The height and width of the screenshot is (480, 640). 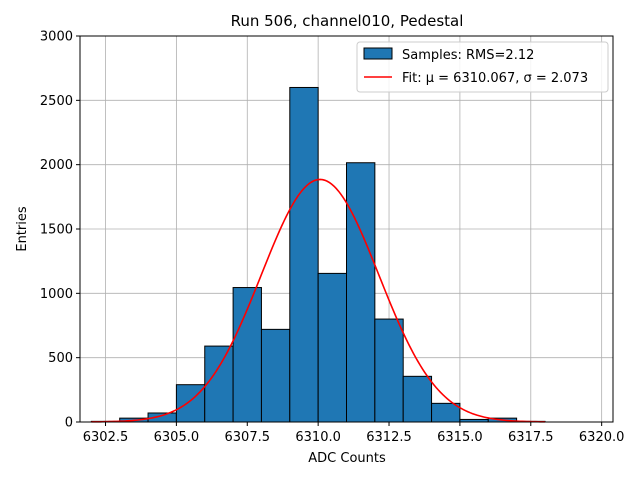 I want to click on legend-samples-label: Samples: RMS=2.12, so click(x=468, y=55).